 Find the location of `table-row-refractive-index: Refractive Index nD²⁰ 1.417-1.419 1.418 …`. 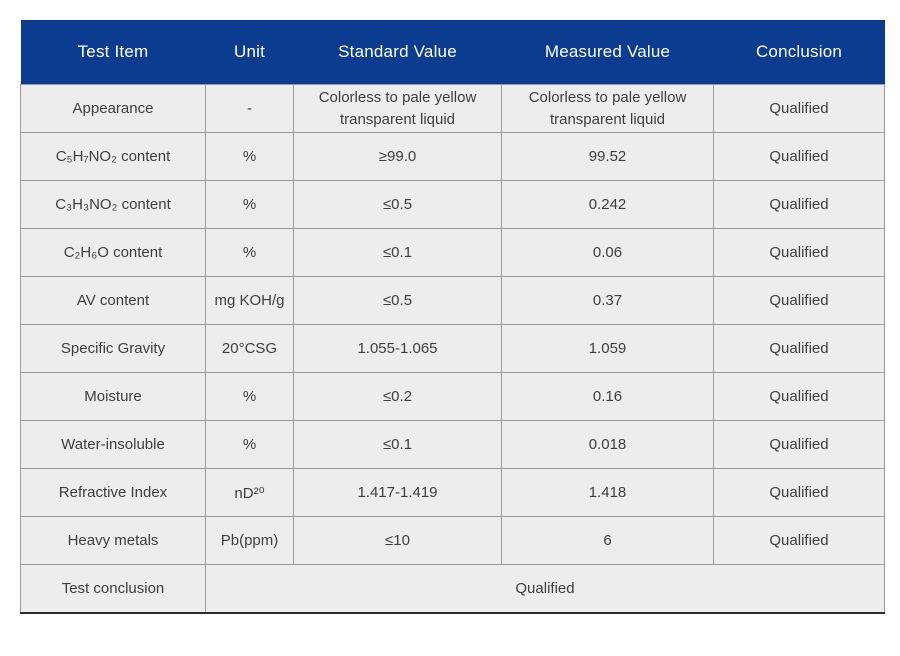

table-row-refractive-index: Refractive Index nD²⁰ 1.417-1.419 1.418 … is located at coordinates (452, 492).